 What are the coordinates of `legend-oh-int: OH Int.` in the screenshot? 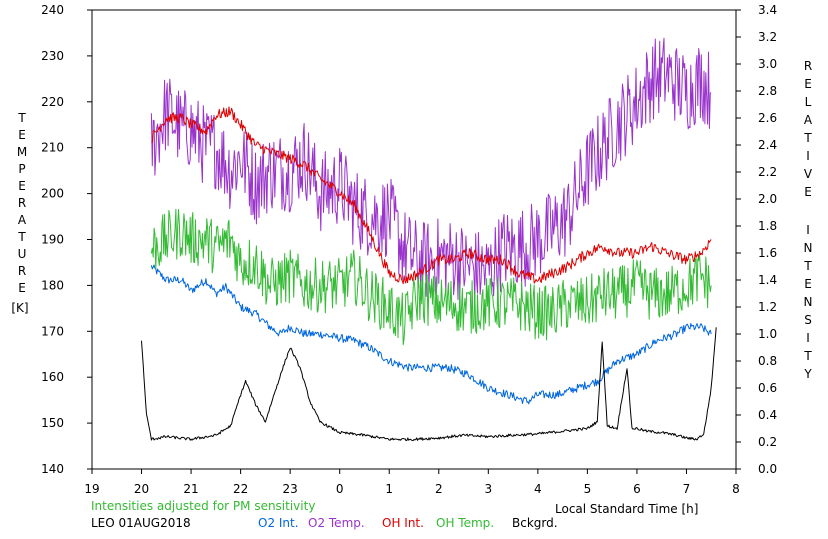 It's located at (403, 523).